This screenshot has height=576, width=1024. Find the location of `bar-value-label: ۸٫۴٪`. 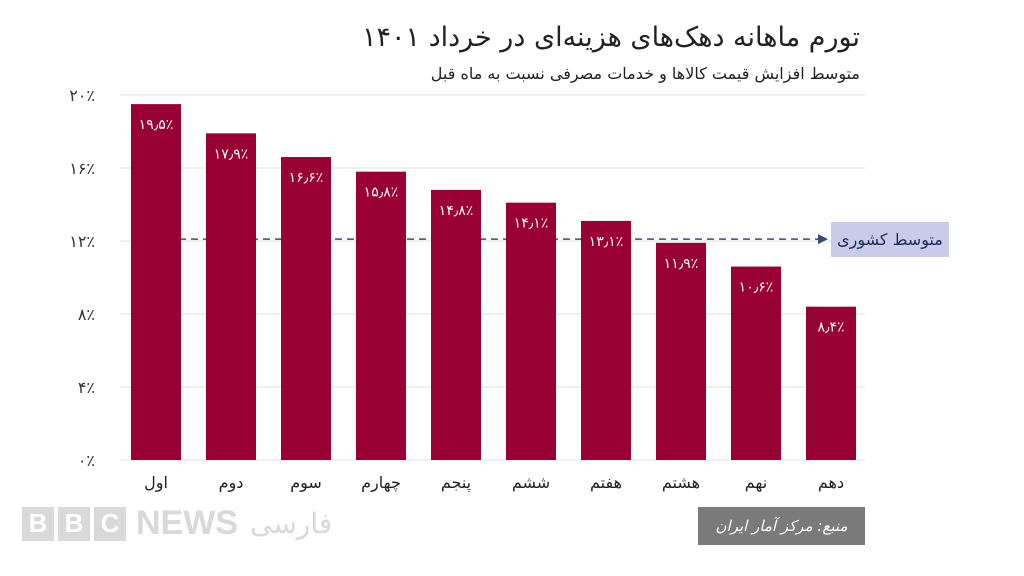

bar-value-label: ۸٫۴٪ is located at coordinates (830, 328).